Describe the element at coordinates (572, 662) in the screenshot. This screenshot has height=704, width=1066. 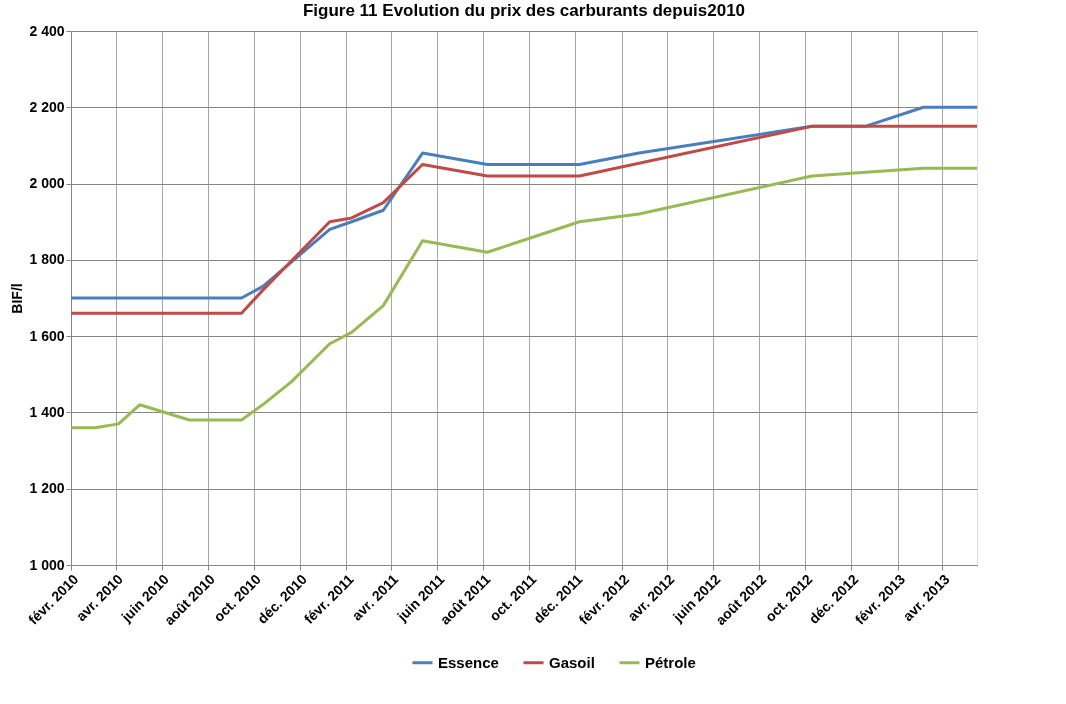
I see `legend-label: Gasoil` at that location.